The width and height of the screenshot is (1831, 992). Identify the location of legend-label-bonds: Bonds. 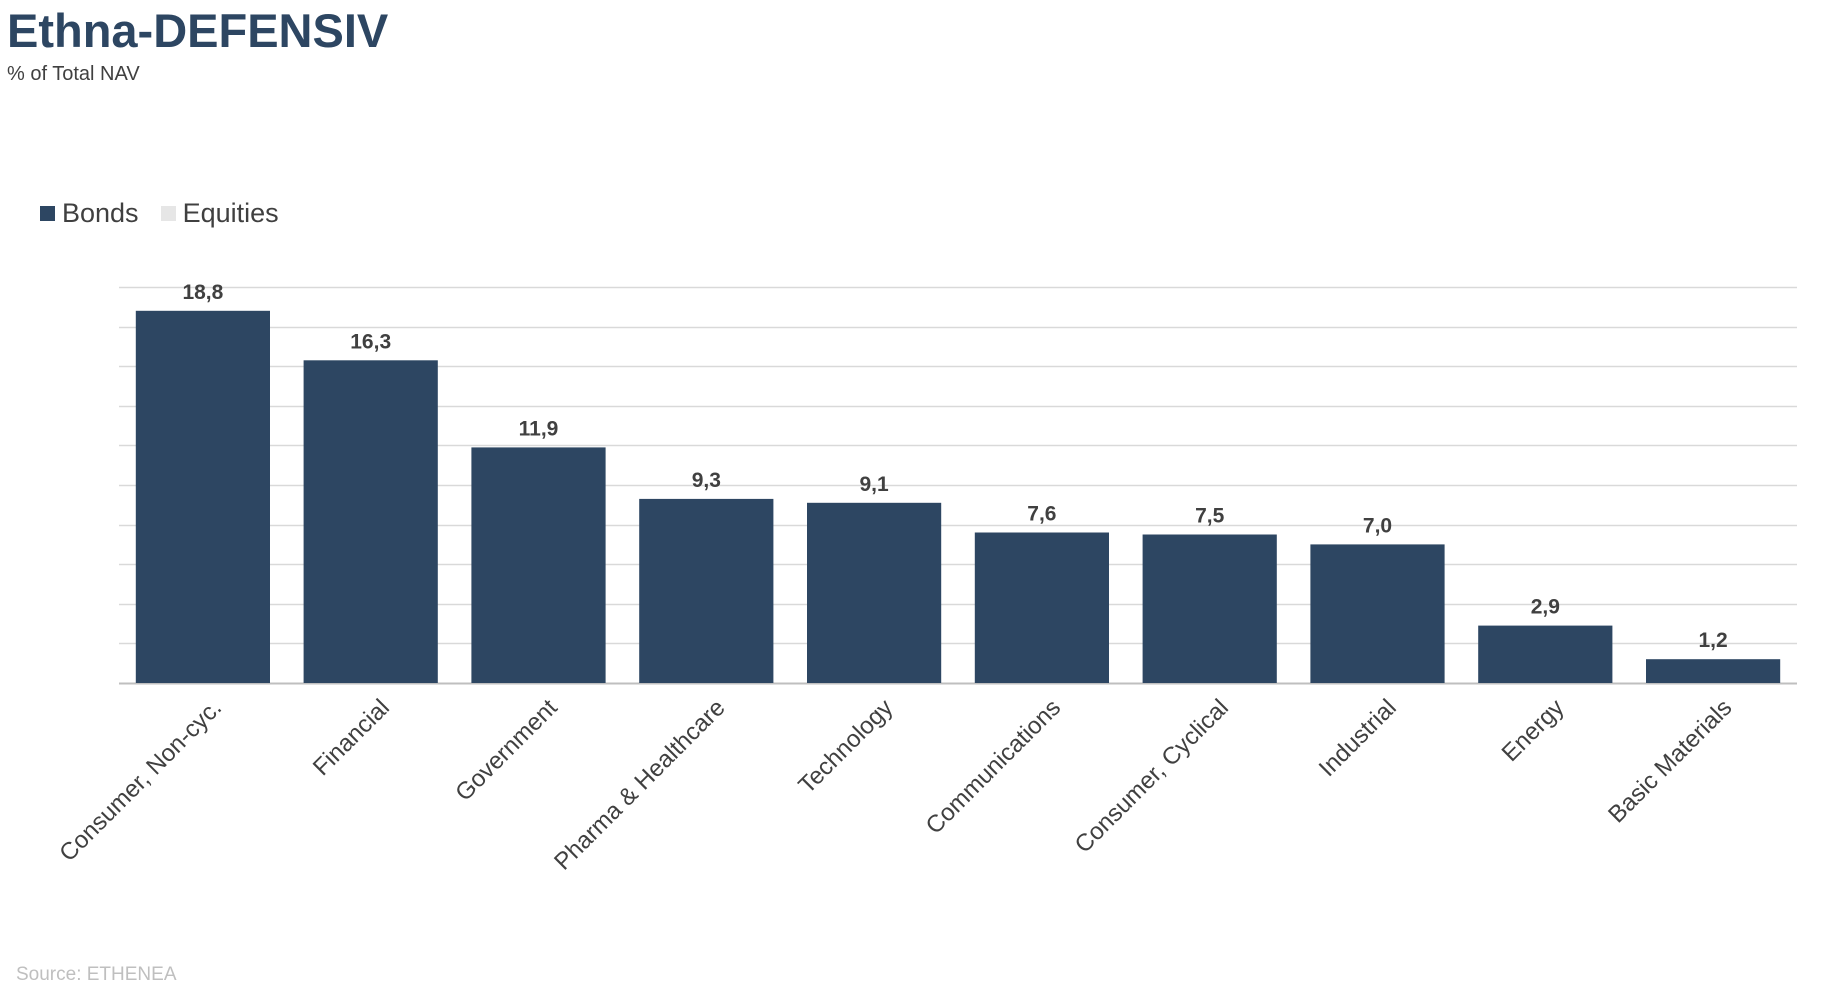
(100, 213).